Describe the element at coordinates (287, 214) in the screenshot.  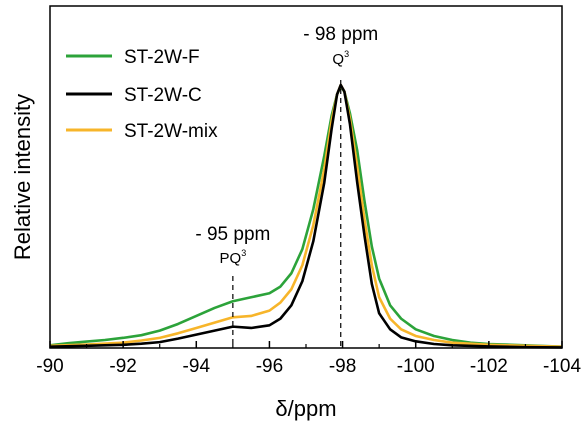
I see `annotation-guides` at that location.